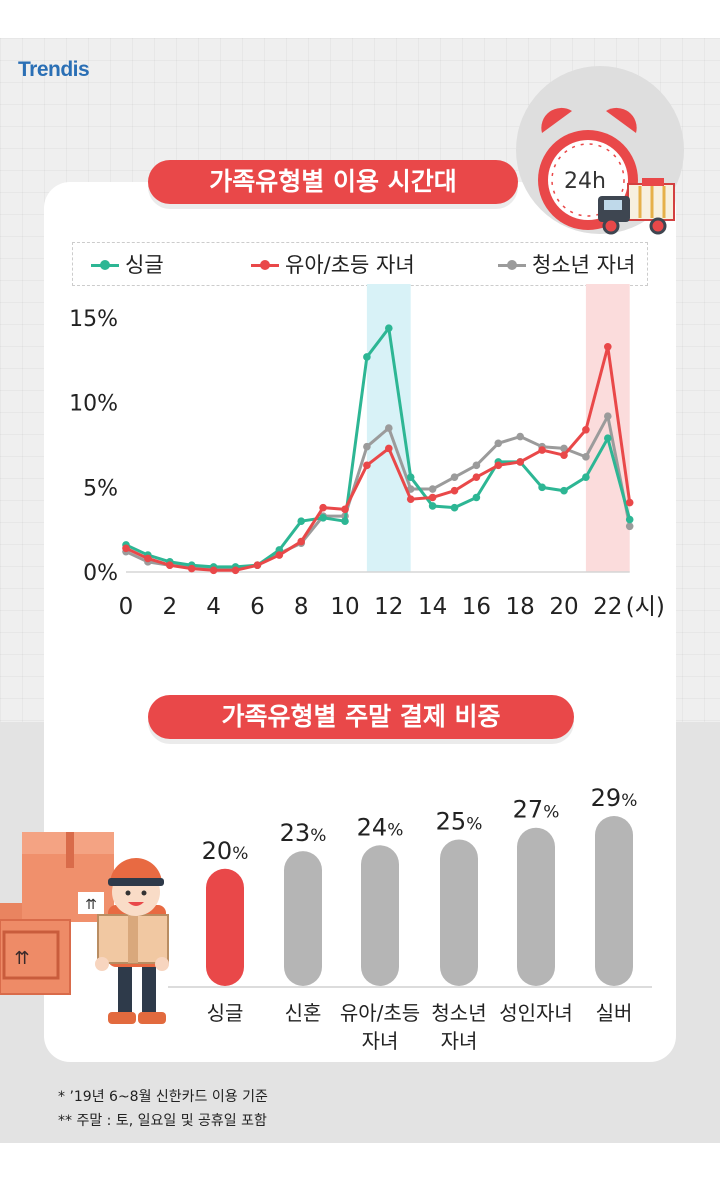 The width and height of the screenshot is (720, 1177). Describe the element at coordinates (265, 265) in the screenshot. I see `legend-marker-child` at that location.